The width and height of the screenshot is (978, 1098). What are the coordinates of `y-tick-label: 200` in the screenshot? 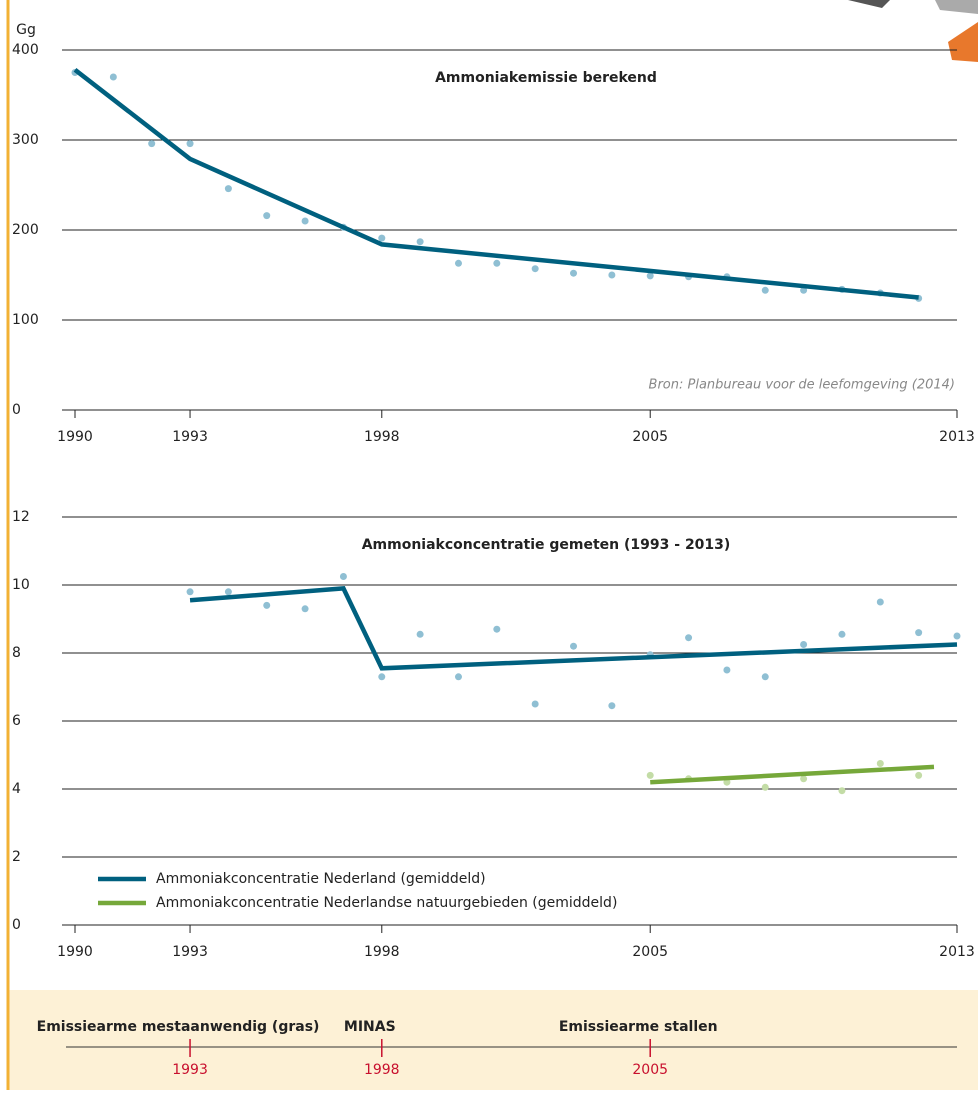 It's located at (25, 230).